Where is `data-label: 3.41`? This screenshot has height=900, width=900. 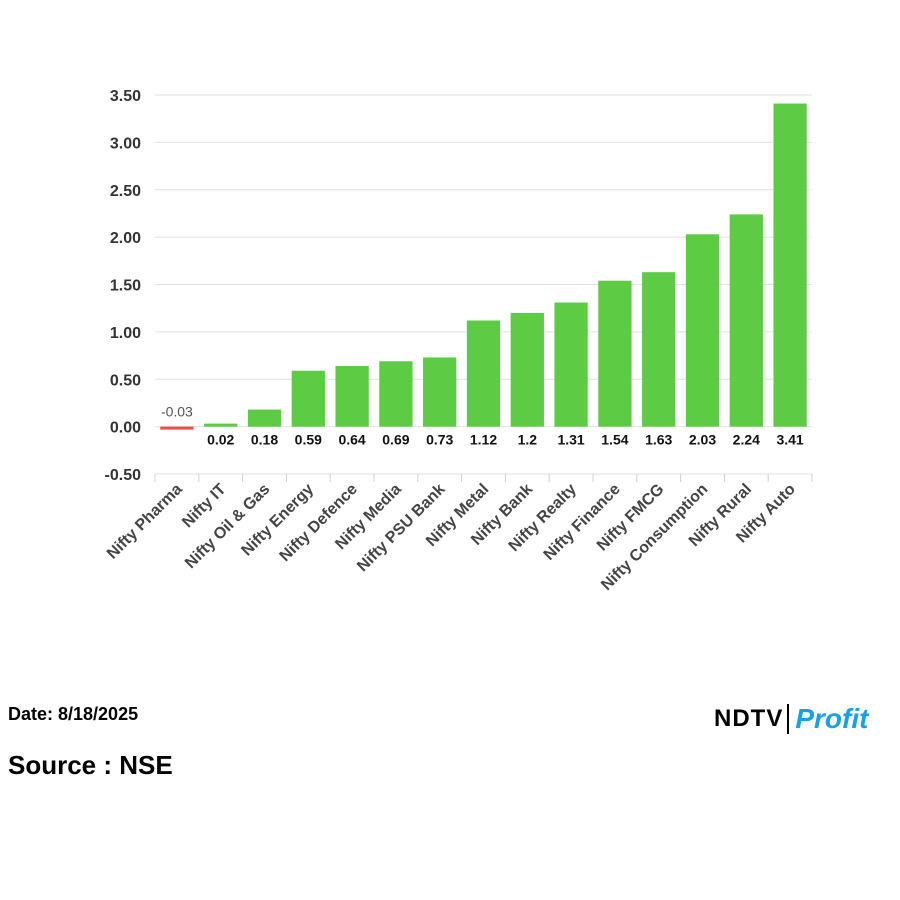 data-label: 3.41 is located at coordinates (789, 440).